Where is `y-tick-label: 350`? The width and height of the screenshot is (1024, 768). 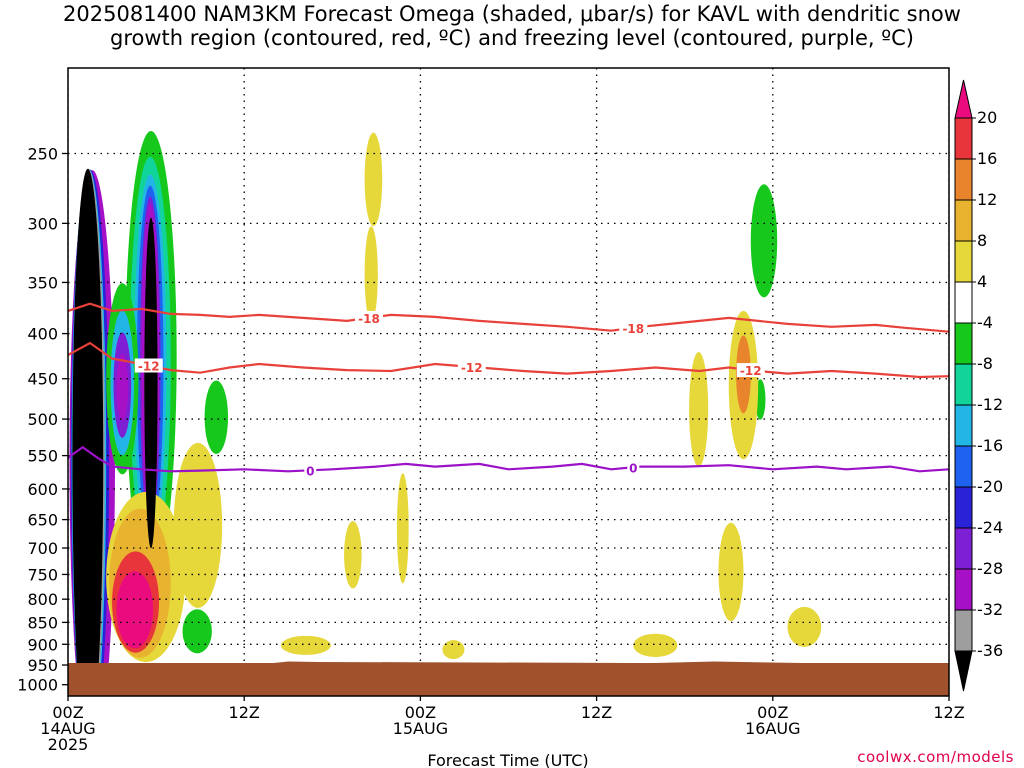 y-tick-label: 350 is located at coordinates (42, 282).